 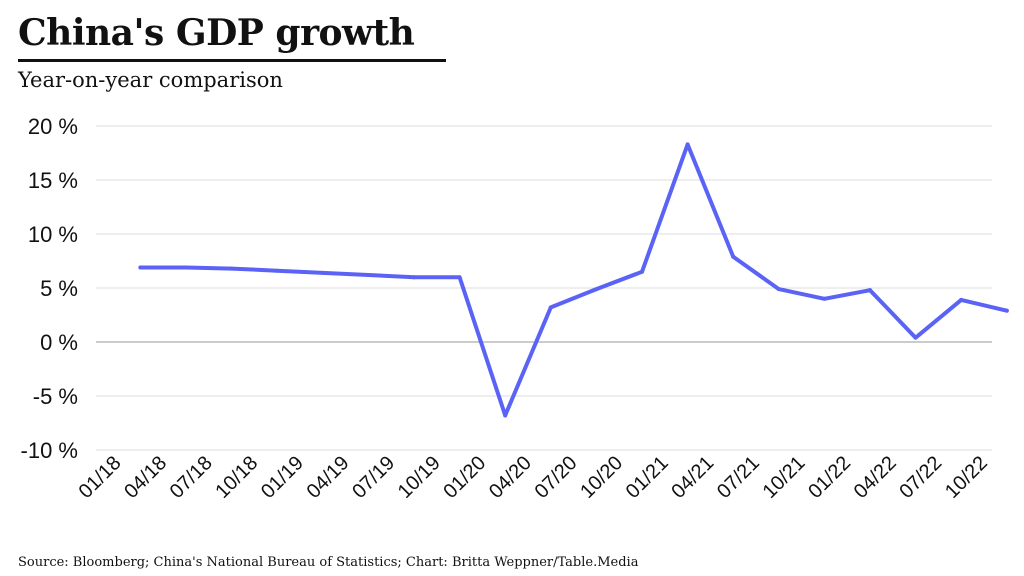 I want to click on x-tick-label: 07/22, so click(x=920, y=477).